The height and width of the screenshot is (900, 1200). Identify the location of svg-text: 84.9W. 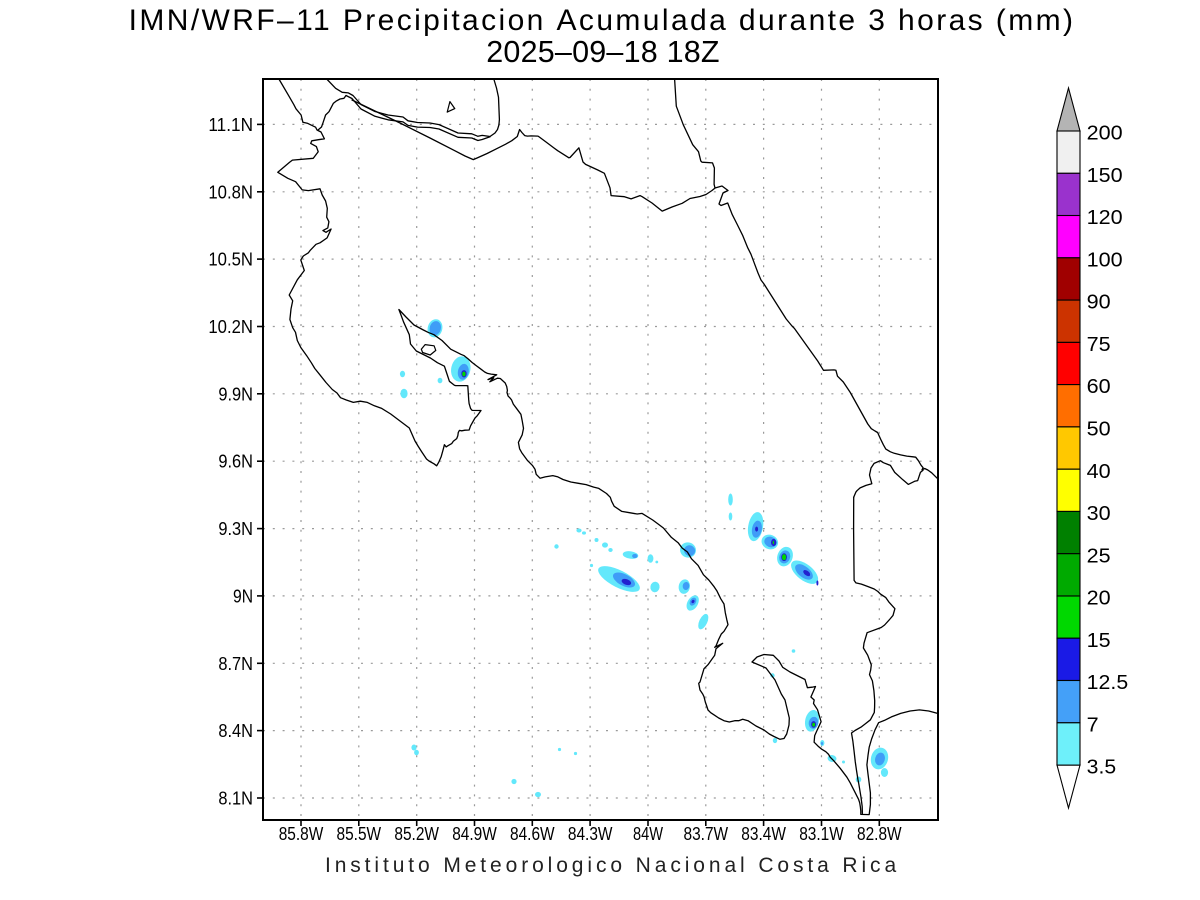
(474, 834).